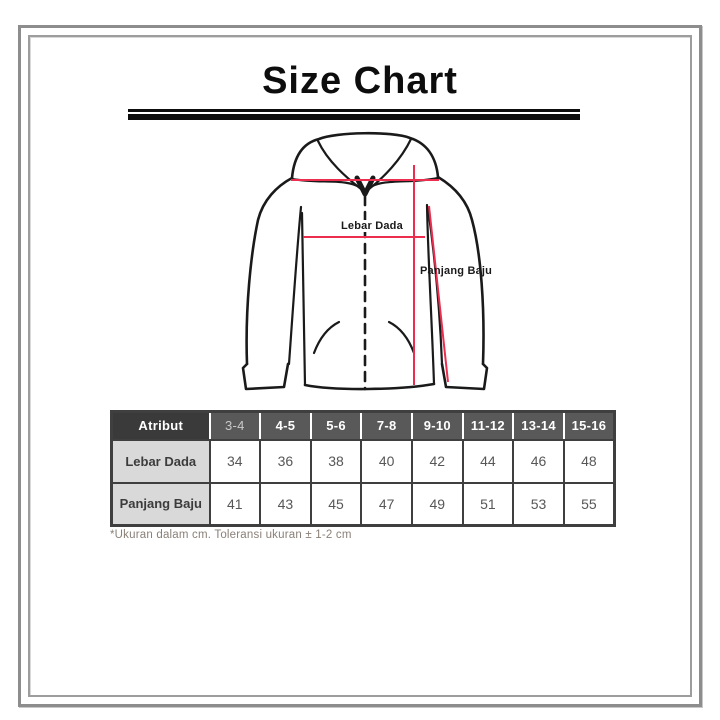  Describe the element at coordinates (285, 425) in the screenshot. I see `size-column-header: 4-5` at that location.